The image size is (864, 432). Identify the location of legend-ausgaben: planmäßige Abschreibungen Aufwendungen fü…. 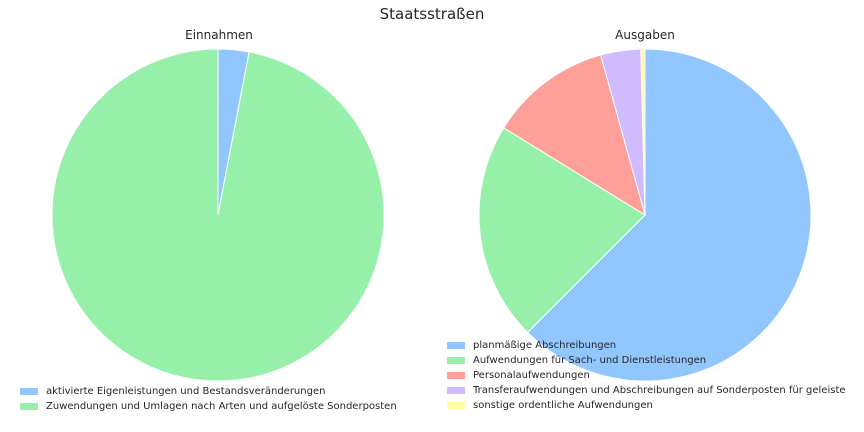
(646, 375).